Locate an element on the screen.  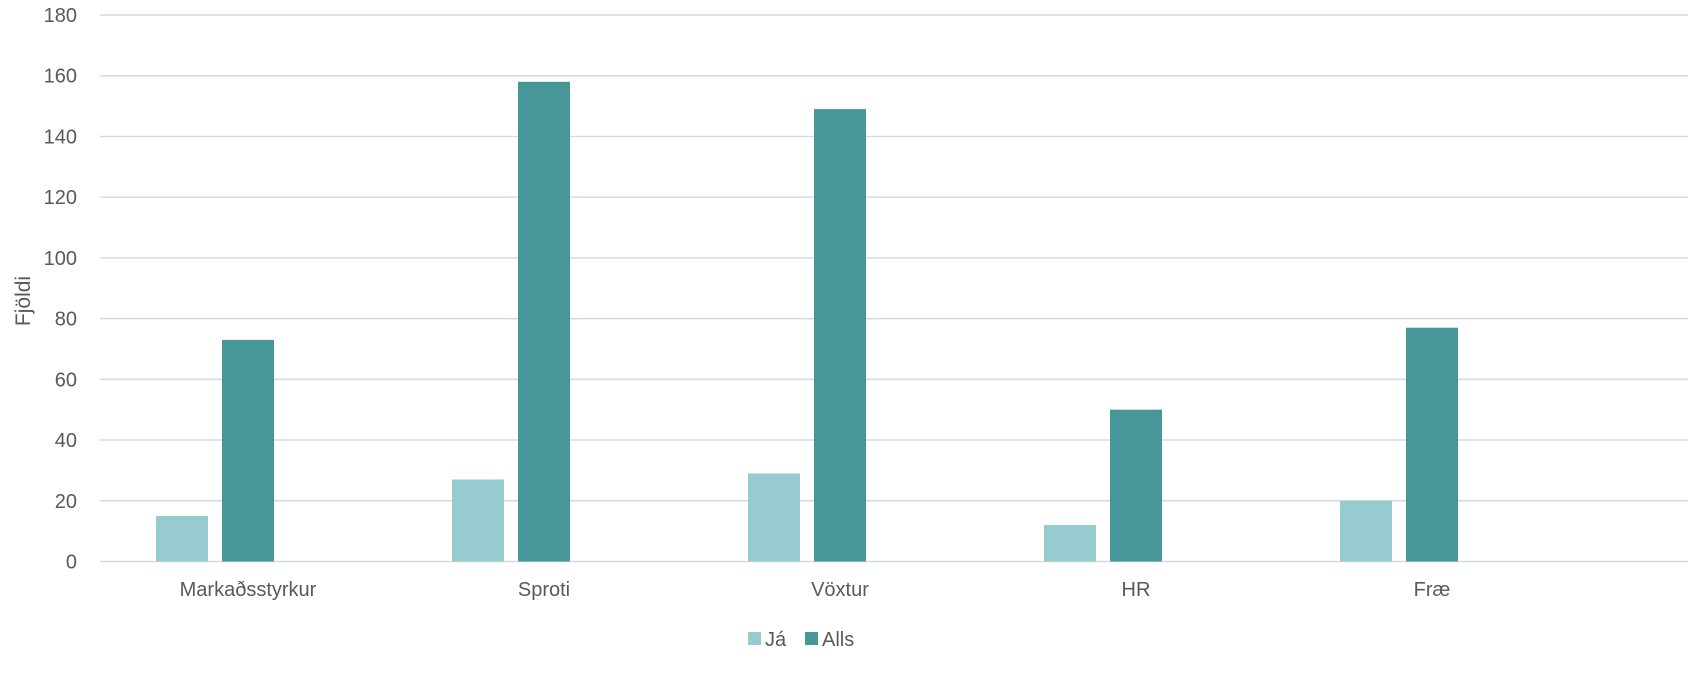
x-tick-label: Fræ is located at coordinates (1432, 590).